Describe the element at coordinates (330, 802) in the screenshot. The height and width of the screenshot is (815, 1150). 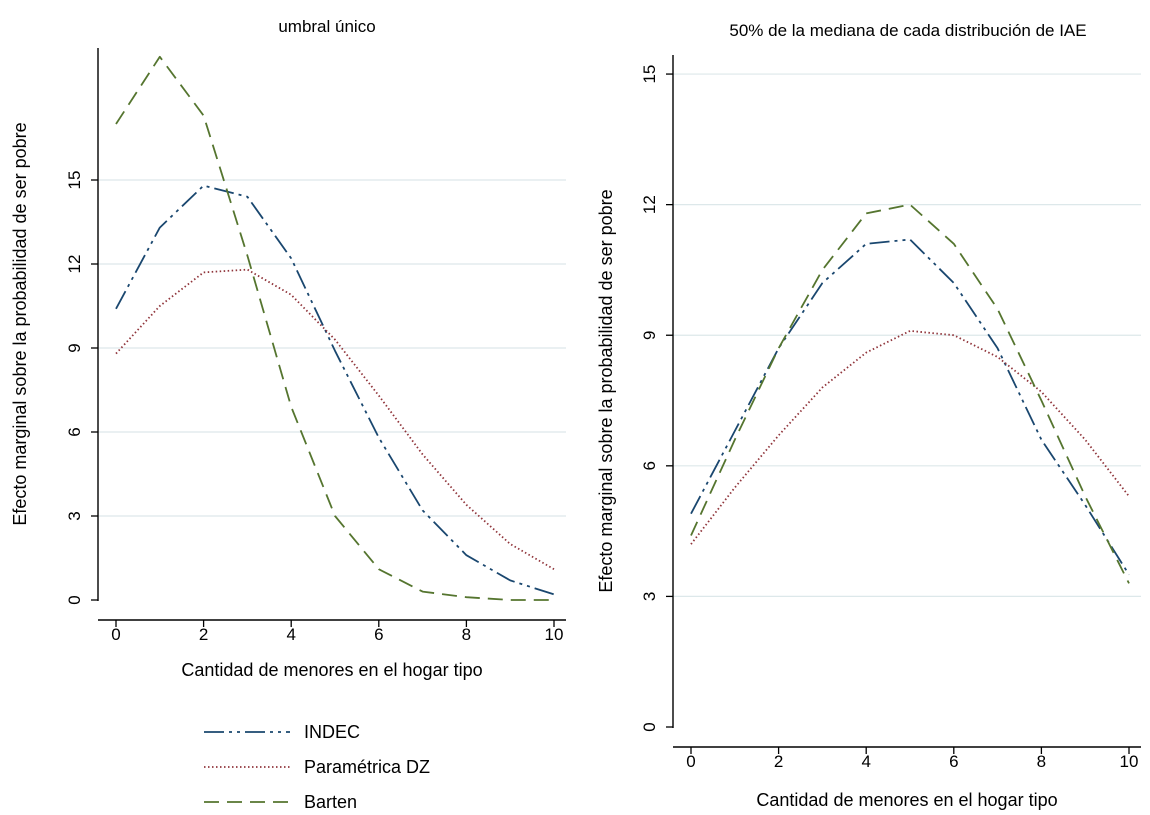
I see `legend-label: Barten` at that location.